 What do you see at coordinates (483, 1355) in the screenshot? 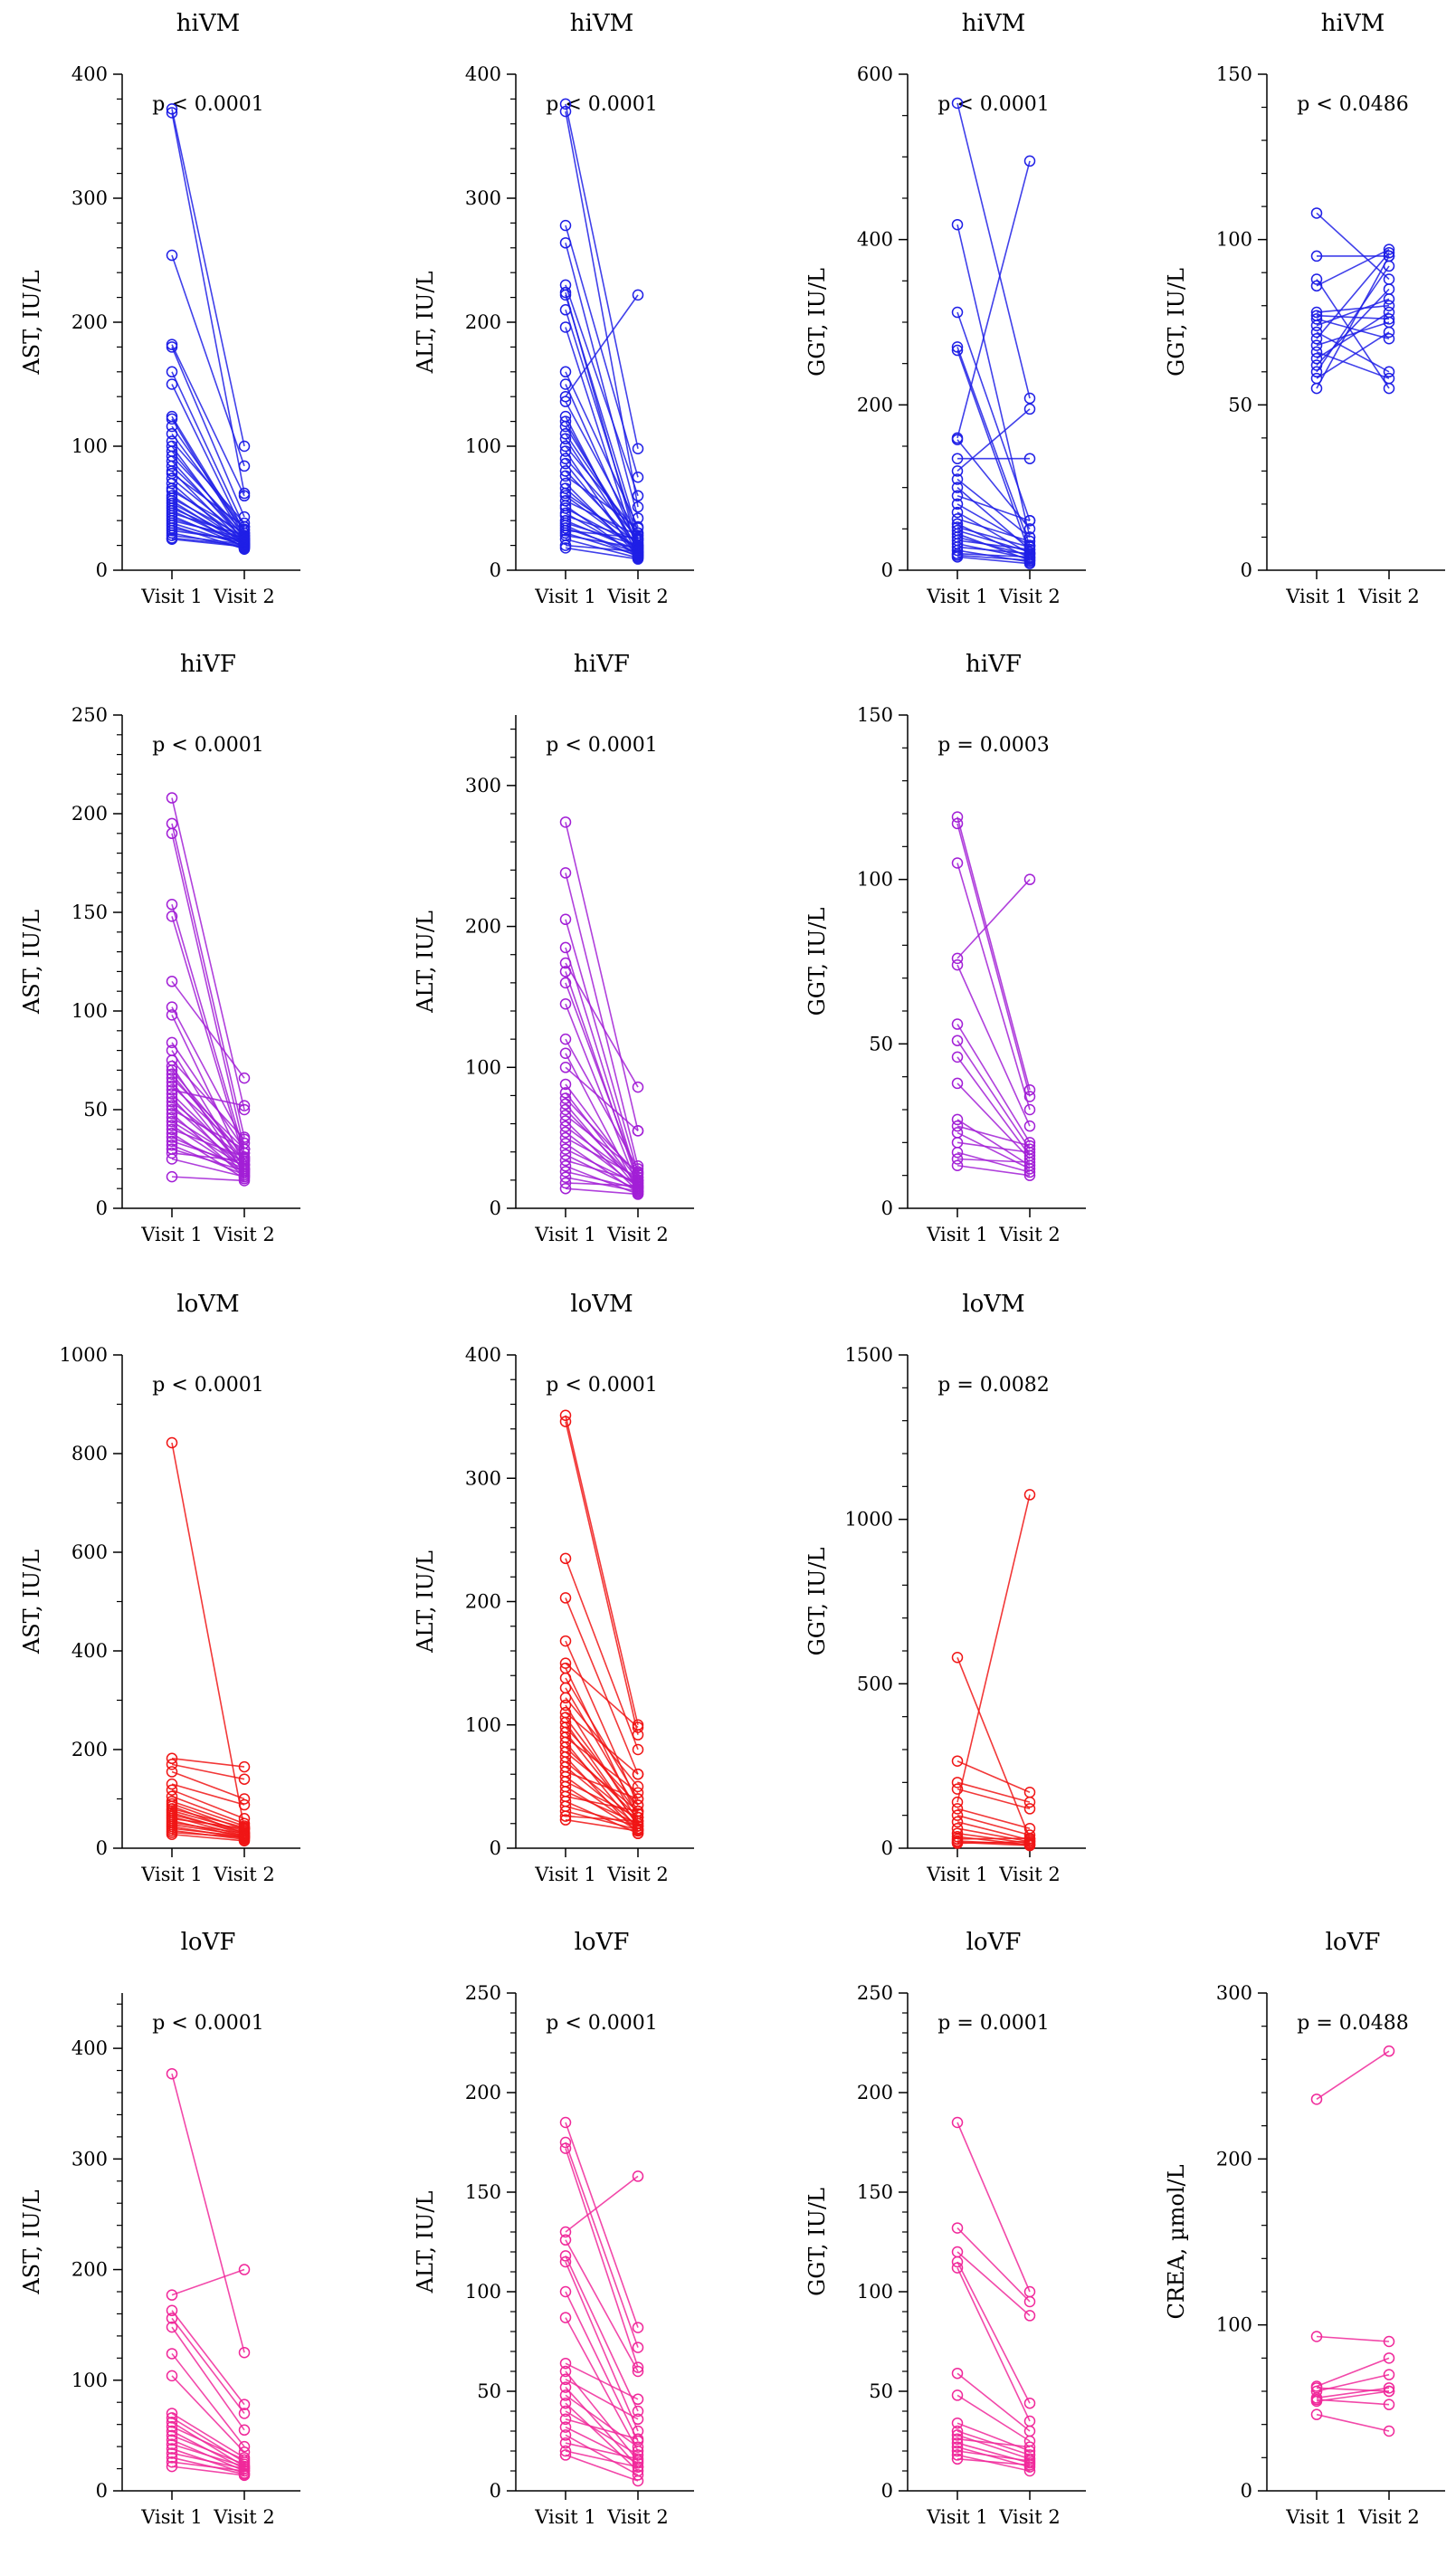
I see `y-tick-label: 400` at bounding box center [483, 1355].